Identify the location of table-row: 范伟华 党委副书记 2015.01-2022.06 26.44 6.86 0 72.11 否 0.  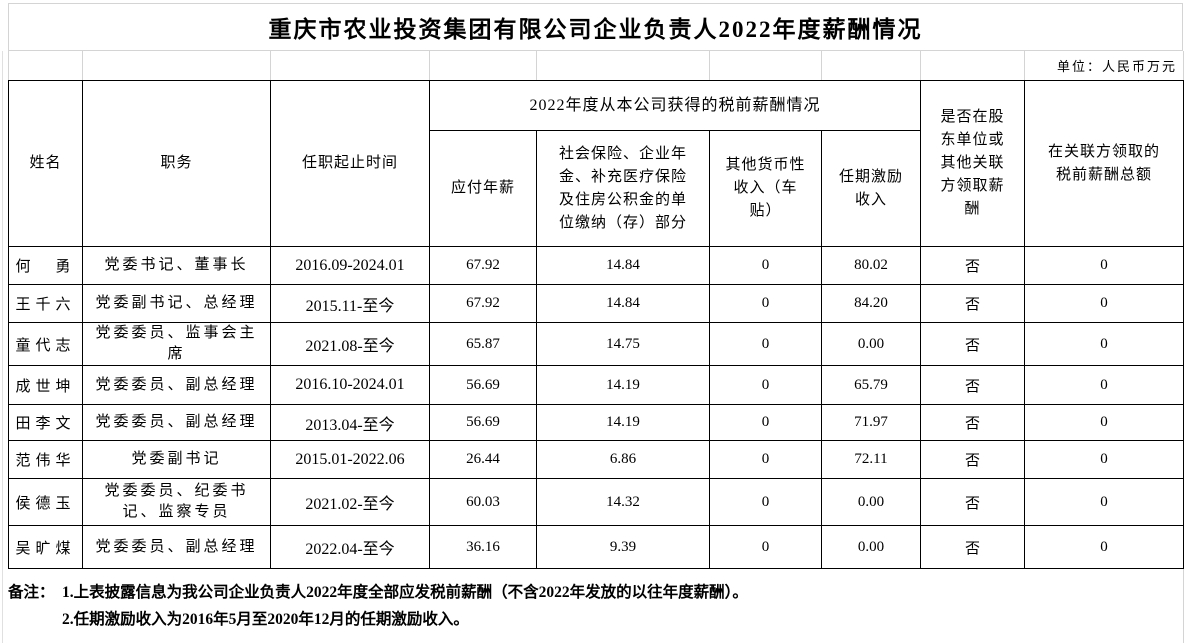
(596, 459).